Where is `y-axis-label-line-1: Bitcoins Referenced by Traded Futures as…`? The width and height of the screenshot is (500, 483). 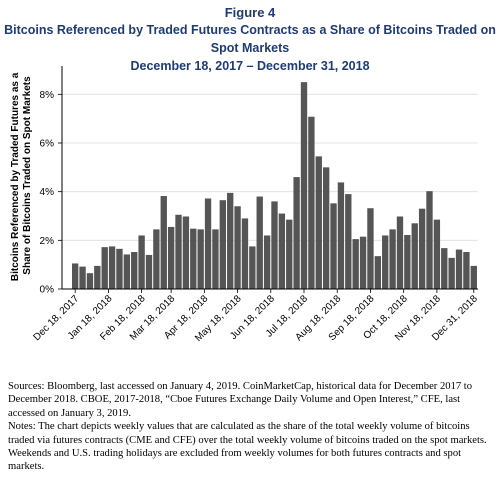
y-axis-label-line-1: Bitcoins Referenced by Traded Futures as… is located at coordinates (15, 176).